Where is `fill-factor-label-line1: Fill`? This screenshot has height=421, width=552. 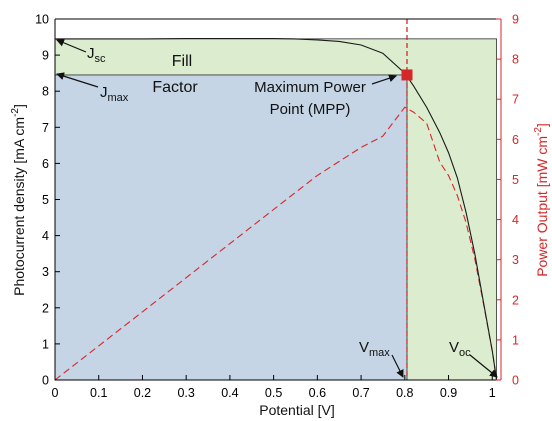
fill-factor-label-line1: Fill is located at coordinates (182, 61).